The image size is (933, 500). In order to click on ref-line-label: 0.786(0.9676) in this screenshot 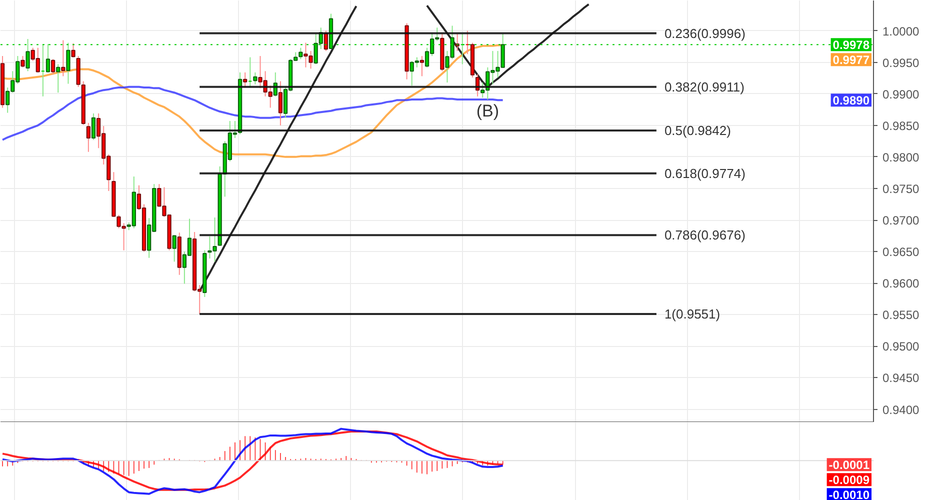, I will do `click(705, 235)`.